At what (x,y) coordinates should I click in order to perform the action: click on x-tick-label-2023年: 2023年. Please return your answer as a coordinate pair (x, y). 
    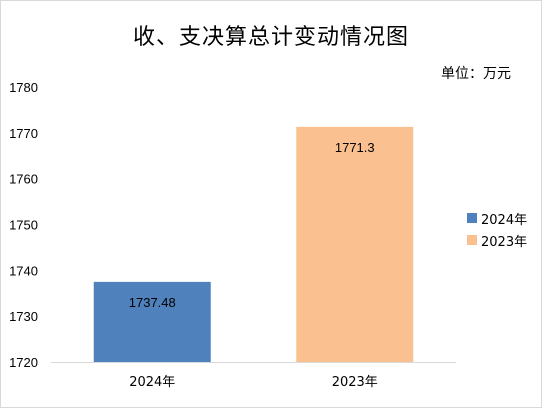
    Looking at the image, I should click on (355, 382).